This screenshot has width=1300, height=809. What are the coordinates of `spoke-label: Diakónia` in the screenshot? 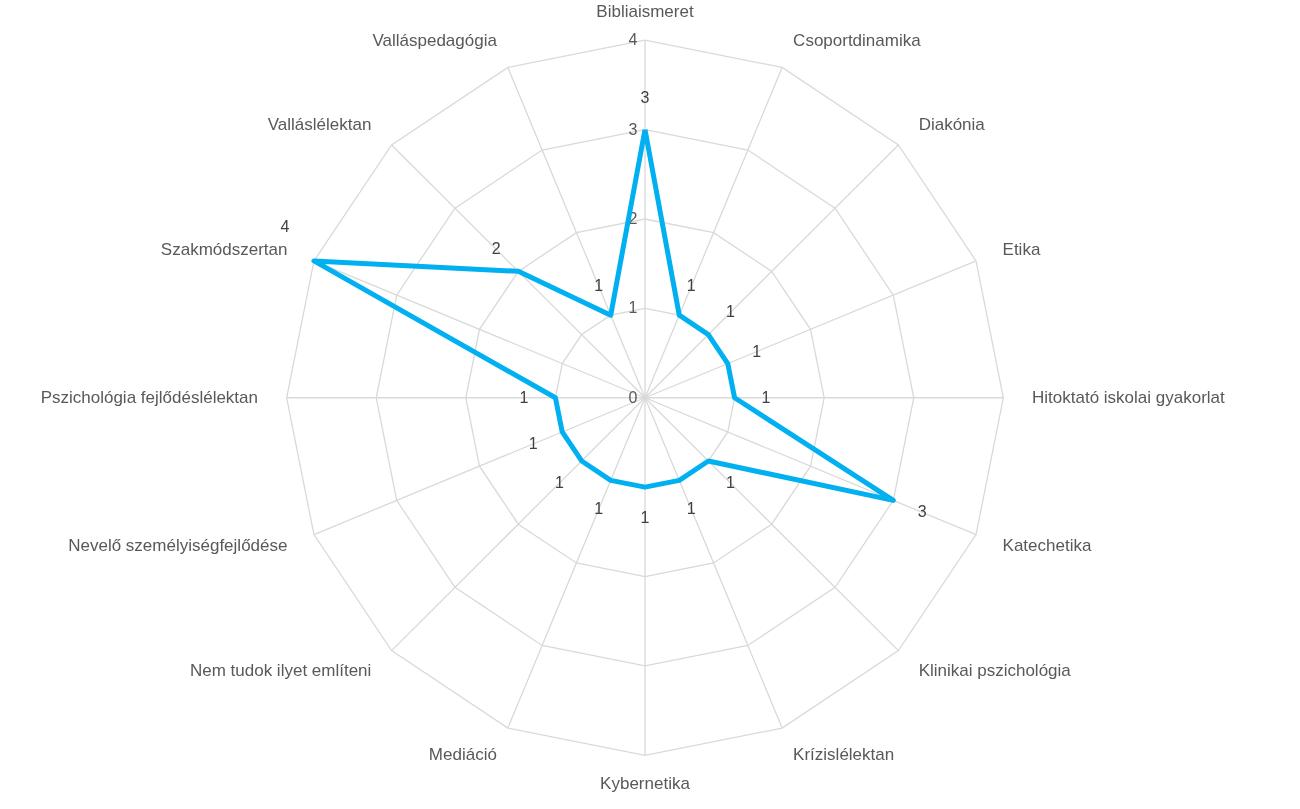 It's located at (952, 124).